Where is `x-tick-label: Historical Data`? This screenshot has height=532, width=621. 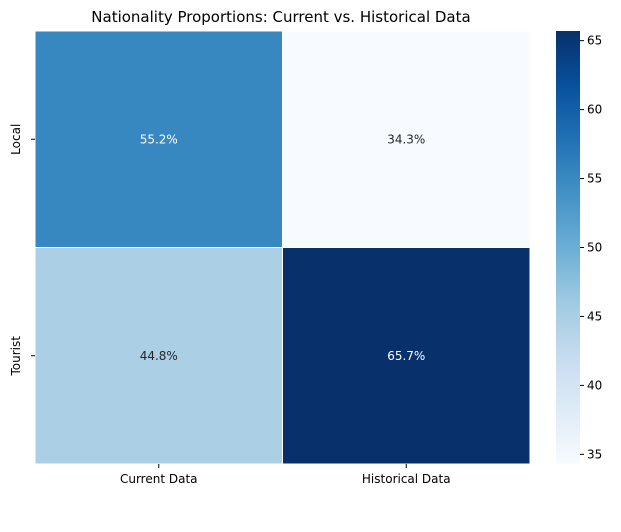
x-tick-label: Historical Data is located at coordinates (406, 479).